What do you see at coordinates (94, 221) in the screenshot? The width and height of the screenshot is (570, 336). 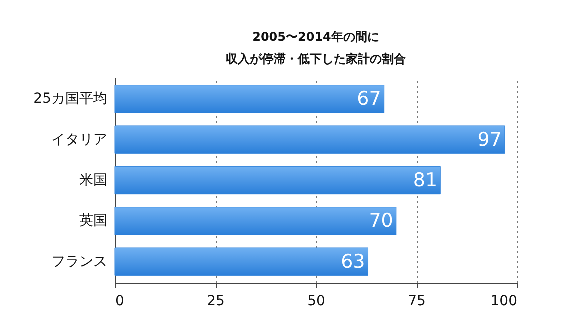 I see `y-tick-label: 英国` at bounding box center [94, 221].